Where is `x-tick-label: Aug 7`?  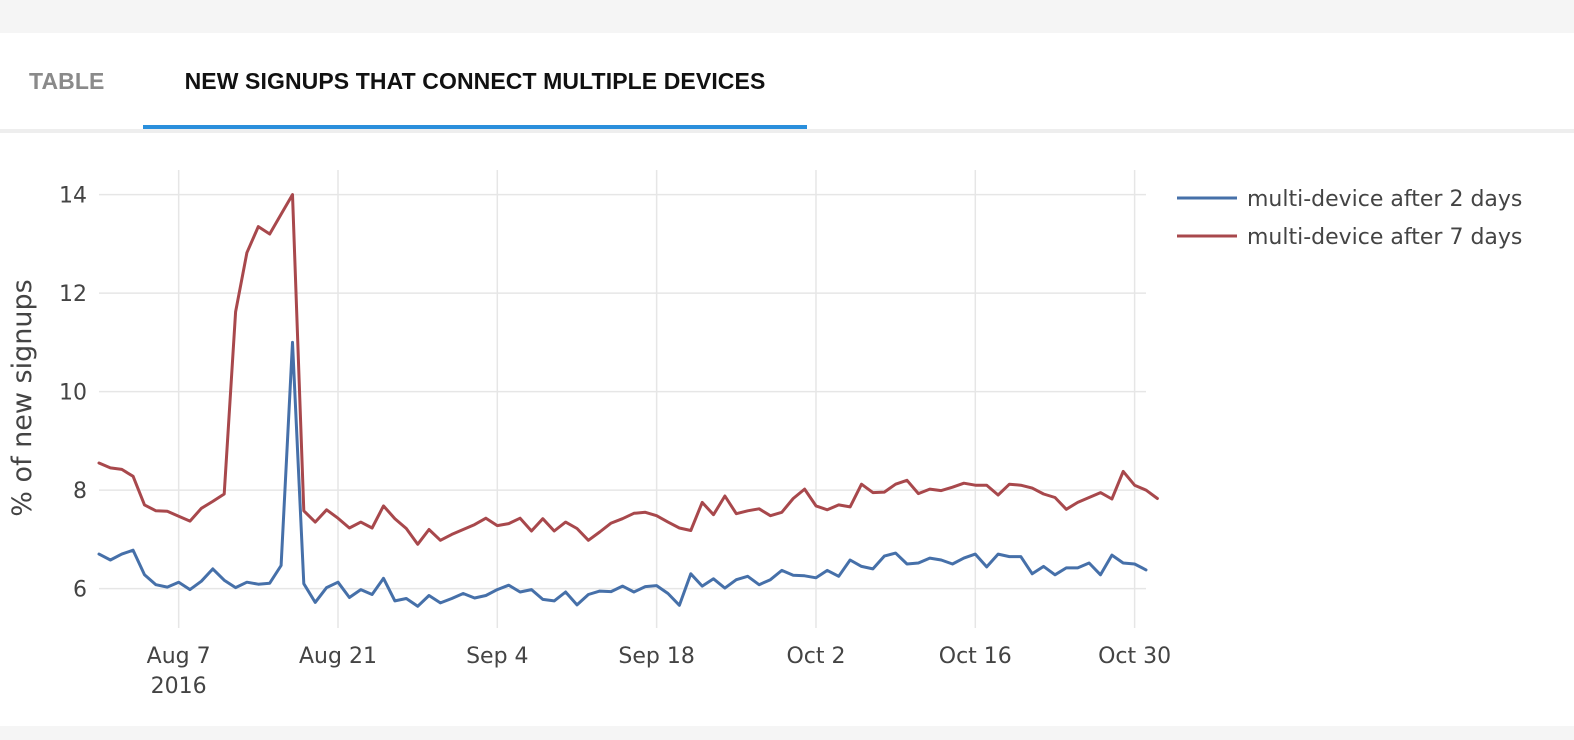 x-tick-label: Aug 7 is located at coordinates (179, 656).